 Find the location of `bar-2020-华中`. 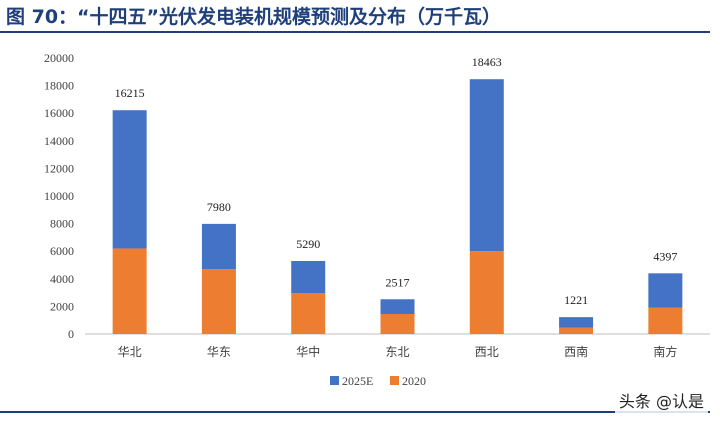

bar-2020-华中 is located at coordinates (308, 313).